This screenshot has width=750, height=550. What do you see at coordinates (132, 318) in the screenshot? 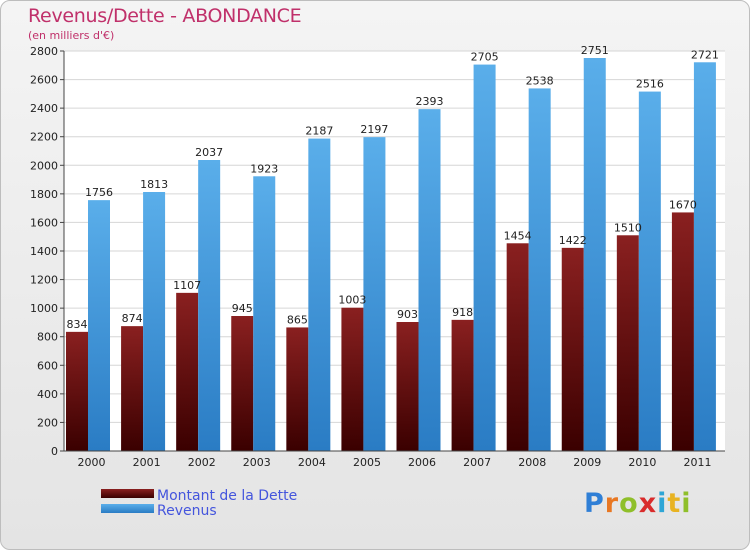
I see `data-label: 874` at bounding box center [132, 318].